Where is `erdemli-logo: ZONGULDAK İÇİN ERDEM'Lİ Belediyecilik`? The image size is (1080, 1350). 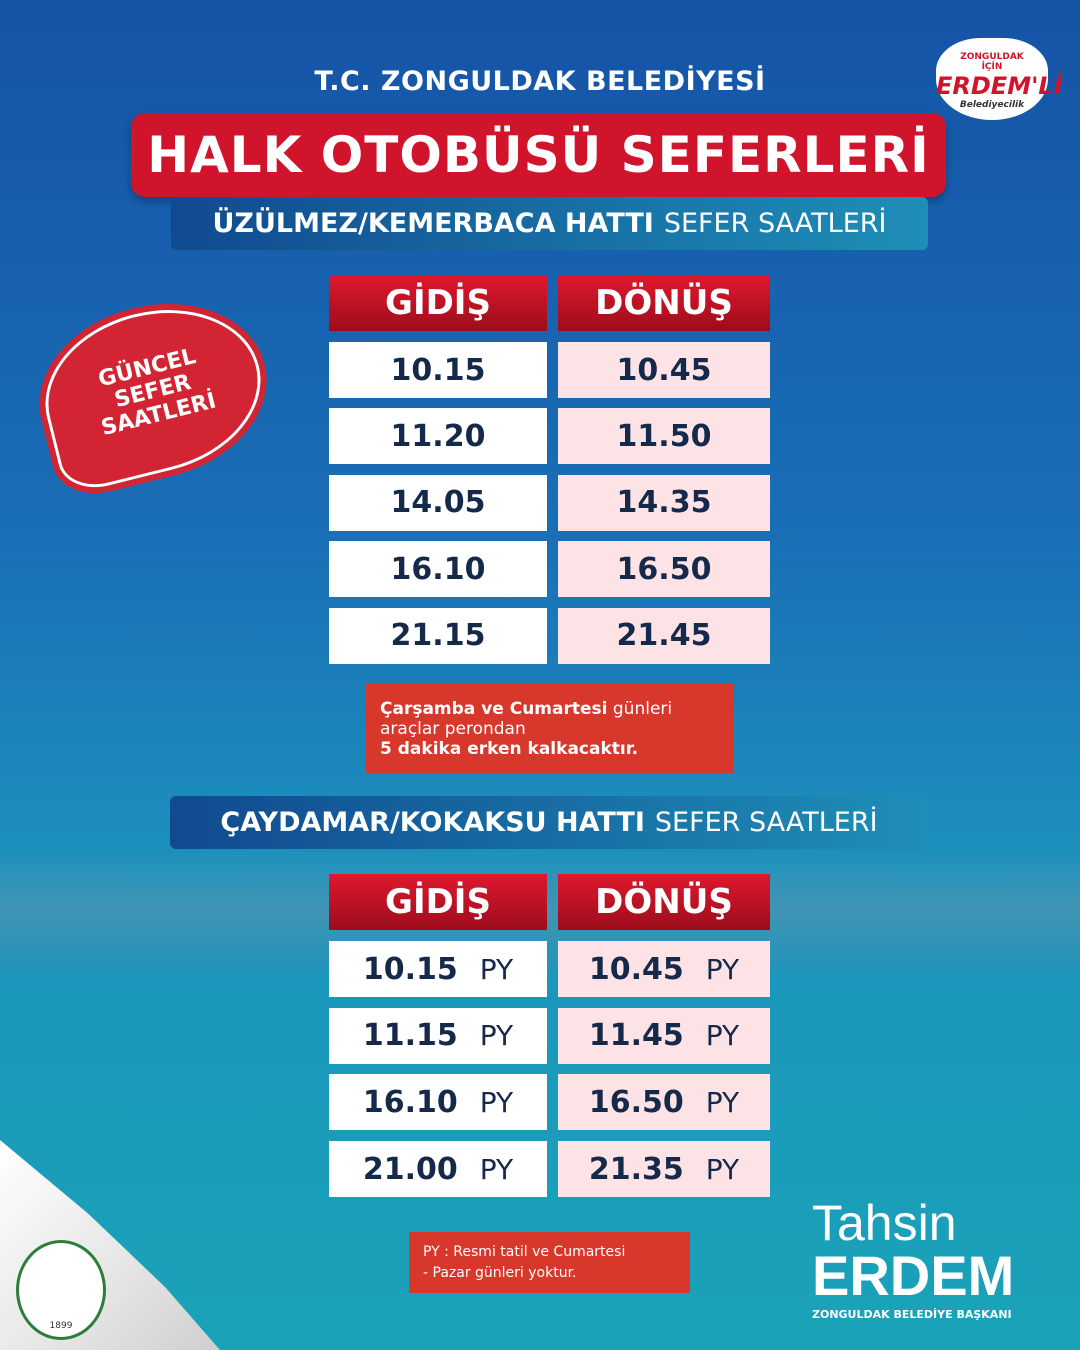
erdemli-logo: ZONGULDAK İÇİN ERDEM'Lİ Belediyecilik is located at coordinates (999, 79).